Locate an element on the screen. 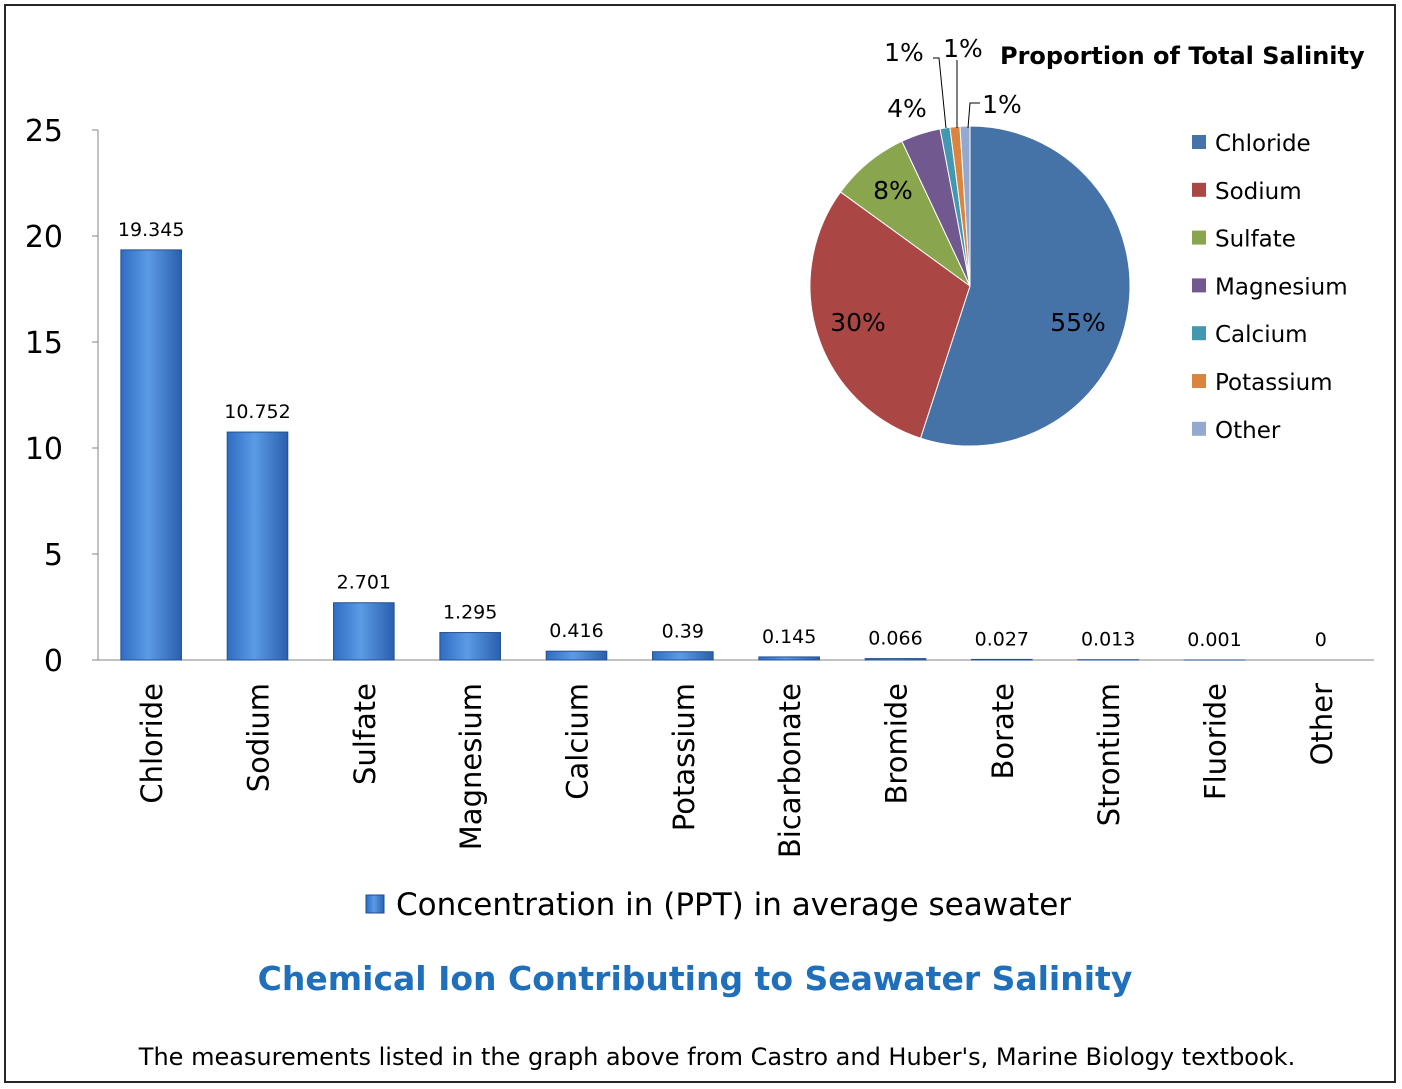 This screenshot has width=1402, height=1089. bar-bromide is located at coordinates (895, 659).